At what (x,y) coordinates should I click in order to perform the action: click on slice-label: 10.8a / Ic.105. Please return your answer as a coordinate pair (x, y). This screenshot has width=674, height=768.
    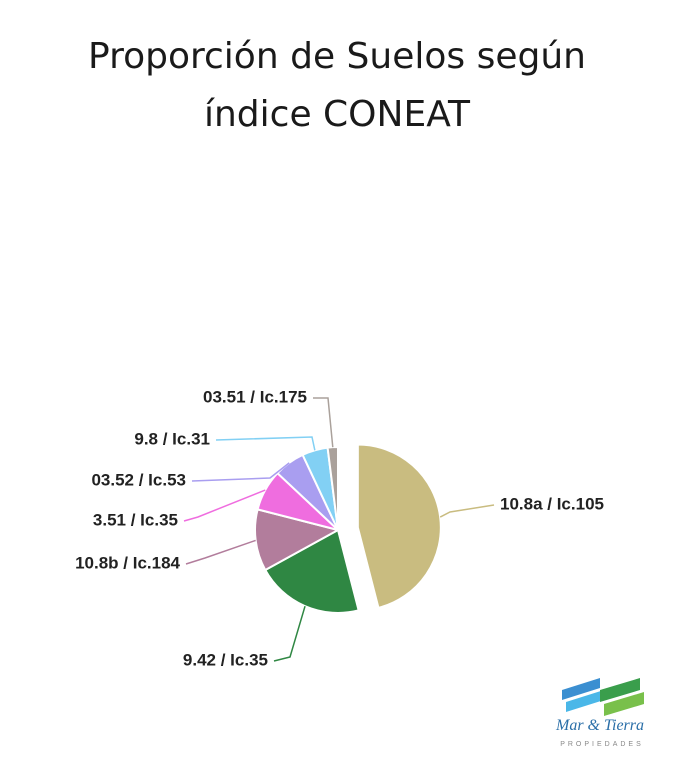
    Looking at the image, I should click on (552, 503).